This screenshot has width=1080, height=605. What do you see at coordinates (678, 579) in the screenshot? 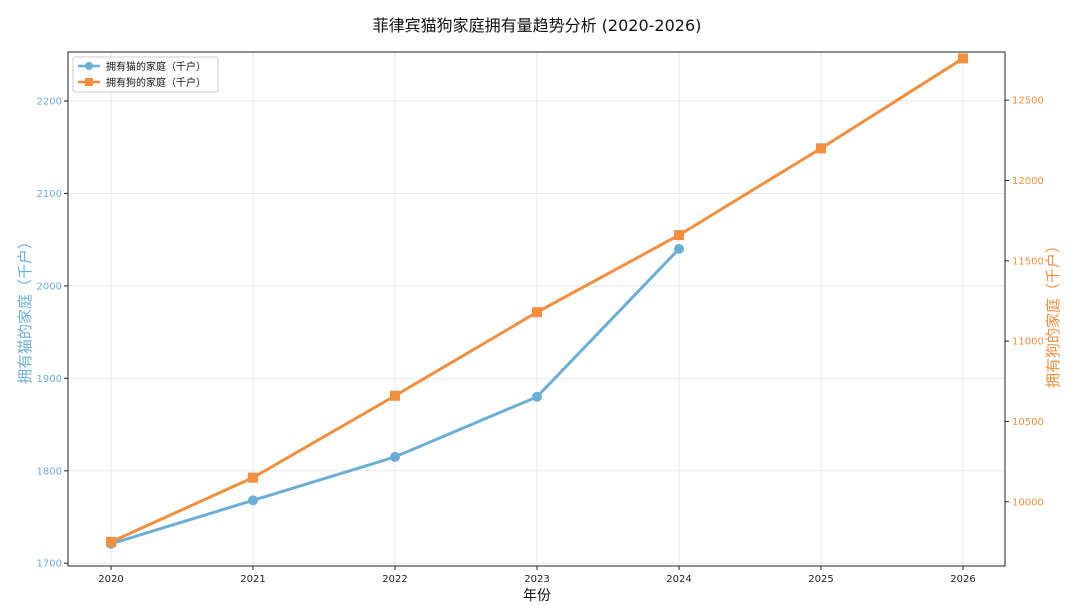
I see `x-tick-label: 2024` at bounding box center [678, 579].